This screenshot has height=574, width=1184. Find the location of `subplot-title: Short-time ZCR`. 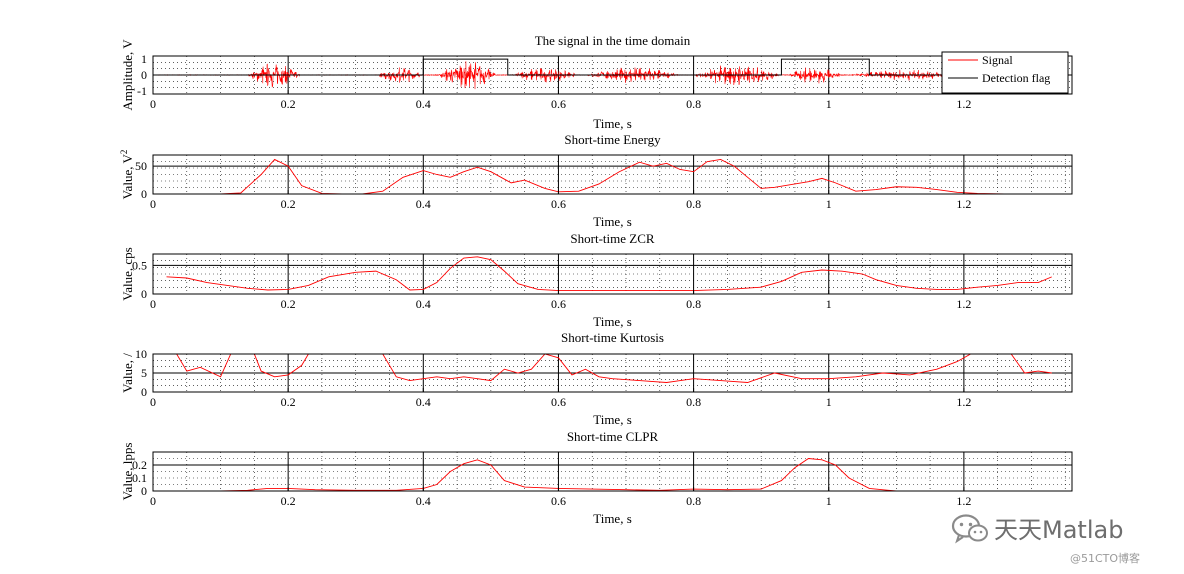

subplot-title: Short-time ZCR is located at coordinates (612, 238).